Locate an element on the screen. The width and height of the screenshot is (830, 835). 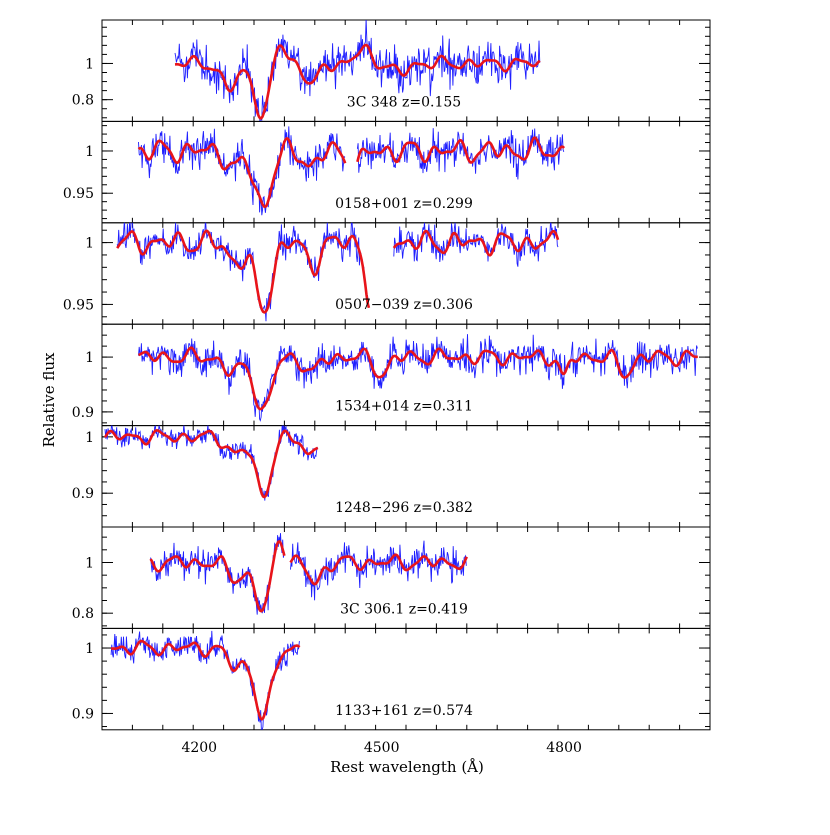
panel-object-label: 0158+001 z=0.299 is located at coordinates (404, 204).